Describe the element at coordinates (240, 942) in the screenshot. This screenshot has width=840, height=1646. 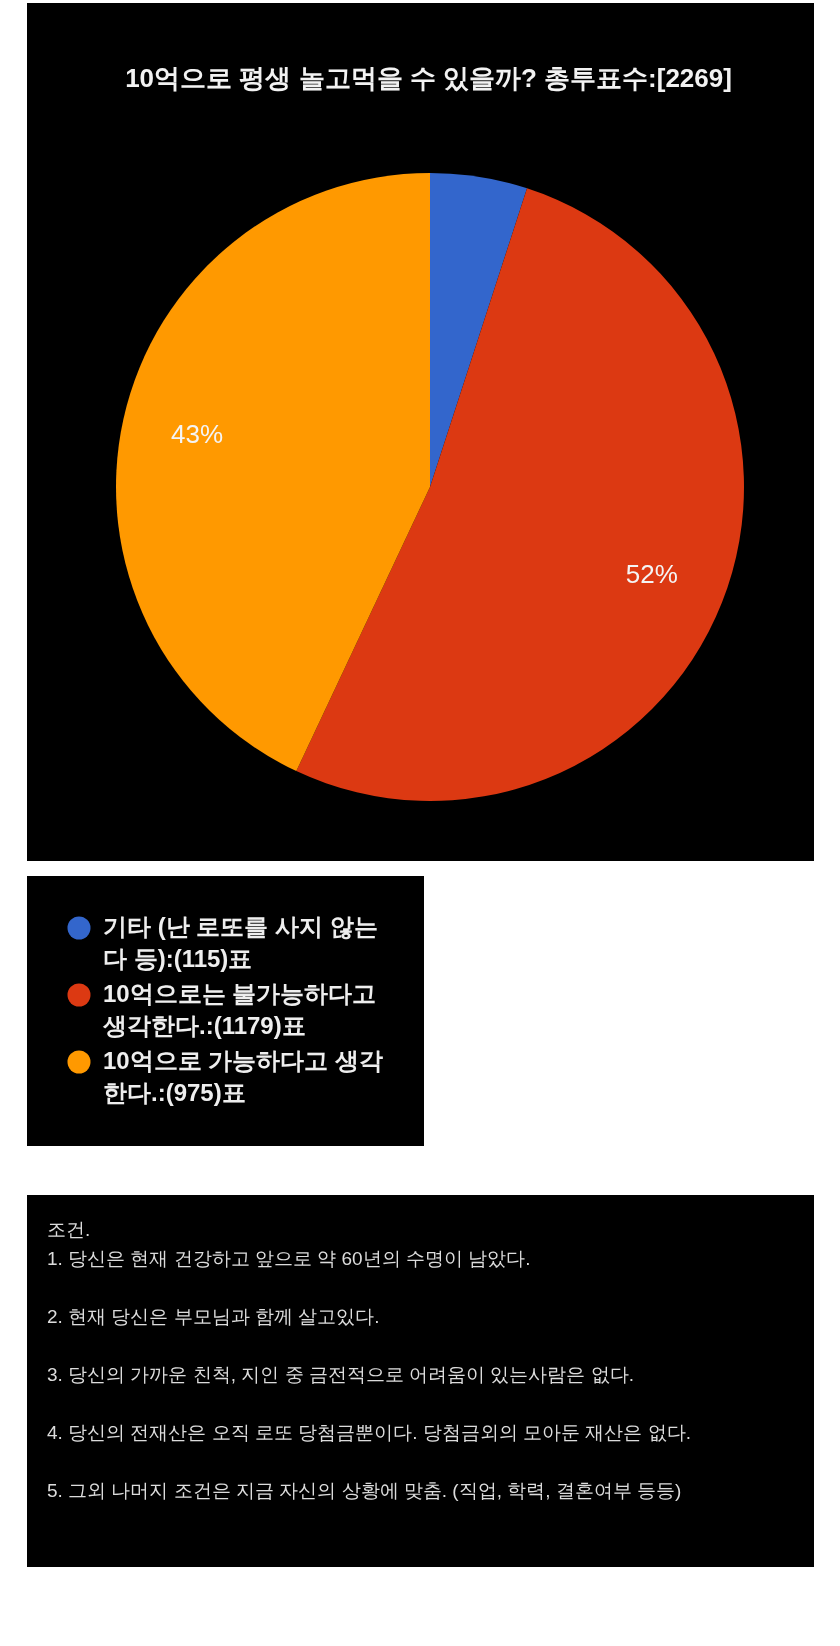
I see `legend-label: 기타 (난 로또를 사지 않는다 등):(115)표` at that location.